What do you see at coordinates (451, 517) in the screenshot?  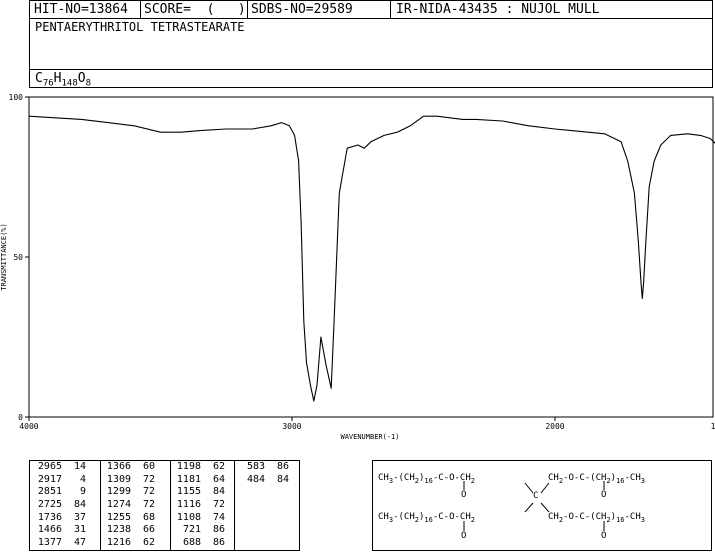 I see `structure-text: -C-O-CH` at bounding box center [451, 517].